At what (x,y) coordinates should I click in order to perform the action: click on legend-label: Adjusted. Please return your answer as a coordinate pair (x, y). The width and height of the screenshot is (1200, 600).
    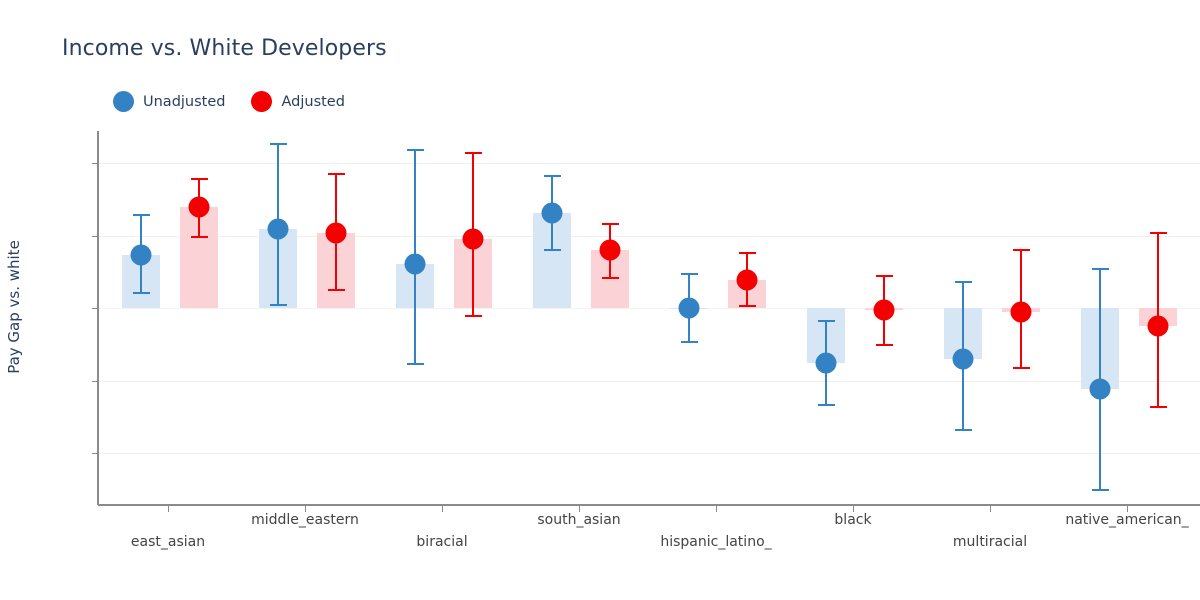
    Looking at the image, I should click on (313, 101).